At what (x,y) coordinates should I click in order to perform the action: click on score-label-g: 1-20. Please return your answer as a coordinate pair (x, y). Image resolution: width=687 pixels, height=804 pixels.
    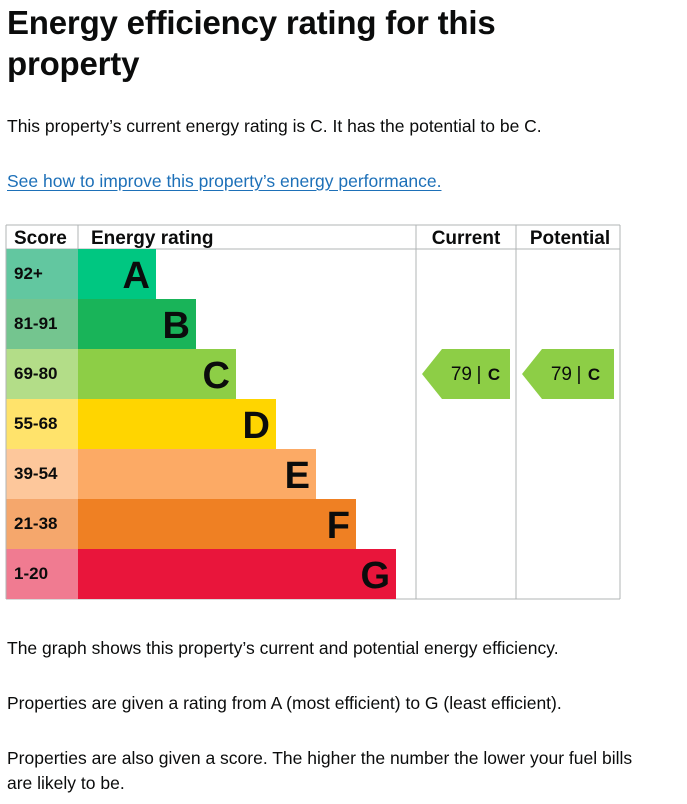
    Looking at the image, I should click on (31, 573).